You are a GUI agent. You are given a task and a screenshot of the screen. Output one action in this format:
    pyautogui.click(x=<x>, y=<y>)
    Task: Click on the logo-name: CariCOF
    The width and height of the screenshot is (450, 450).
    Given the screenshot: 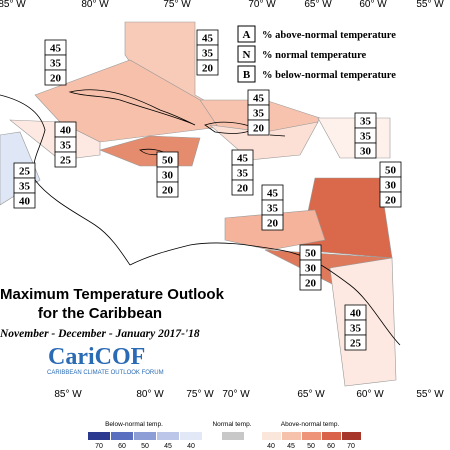 What is the action you would take?
    pyautogui.click(x=96, y=357)
    